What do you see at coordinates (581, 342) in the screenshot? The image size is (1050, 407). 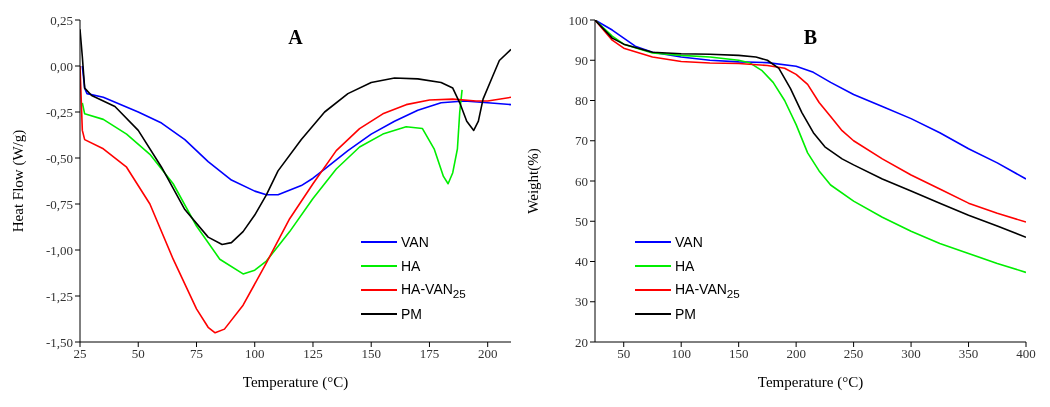 I see `y-tick-label: 20` at bounding box center [581, 342].